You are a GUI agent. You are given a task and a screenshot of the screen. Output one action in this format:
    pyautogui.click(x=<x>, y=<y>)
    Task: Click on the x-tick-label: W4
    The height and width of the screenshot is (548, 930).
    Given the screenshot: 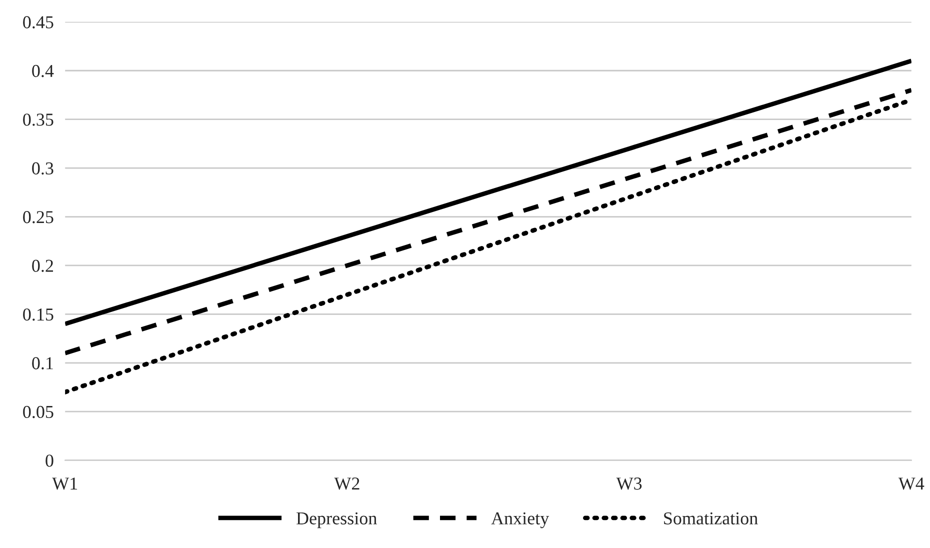 What is the action you would take?
    pyautogui.click(x=911, y=484)
    